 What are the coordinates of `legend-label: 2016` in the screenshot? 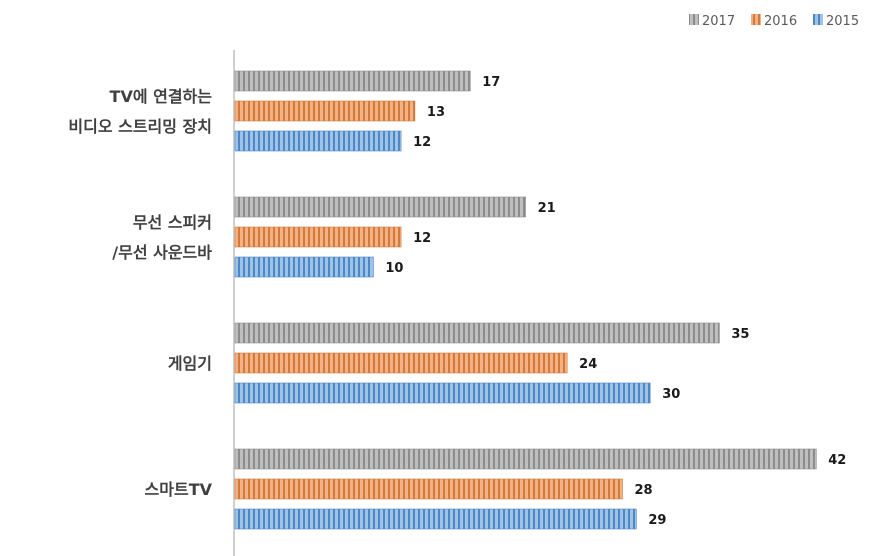 It's located at (780, 21).